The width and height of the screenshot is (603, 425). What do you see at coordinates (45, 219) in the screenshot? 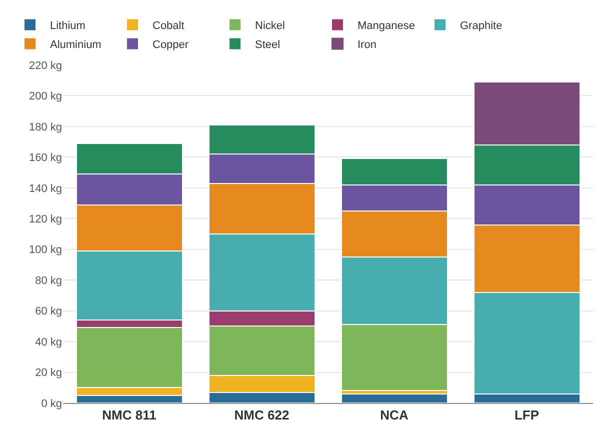
I see `y-tick-label: 120 kg` at bounding box center [45, 219].